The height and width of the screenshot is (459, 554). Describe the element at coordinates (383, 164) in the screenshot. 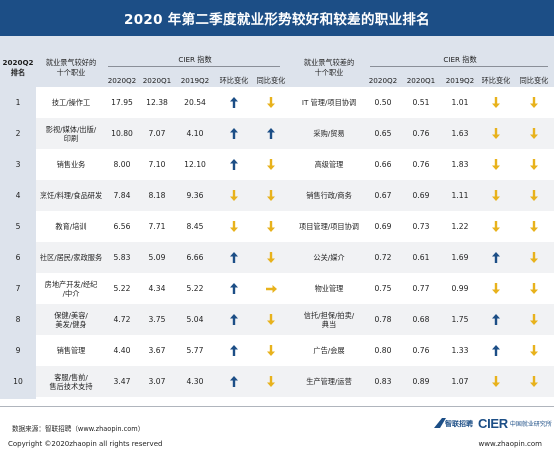

I see `bad-2020q2-cell: 0.66` at that location.